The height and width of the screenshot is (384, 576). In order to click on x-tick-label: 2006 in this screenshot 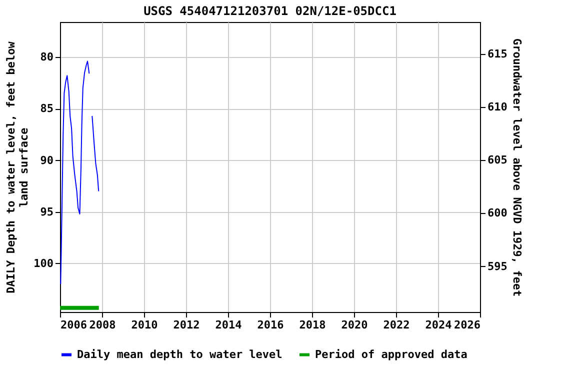, I will do `click(74, 325)`.